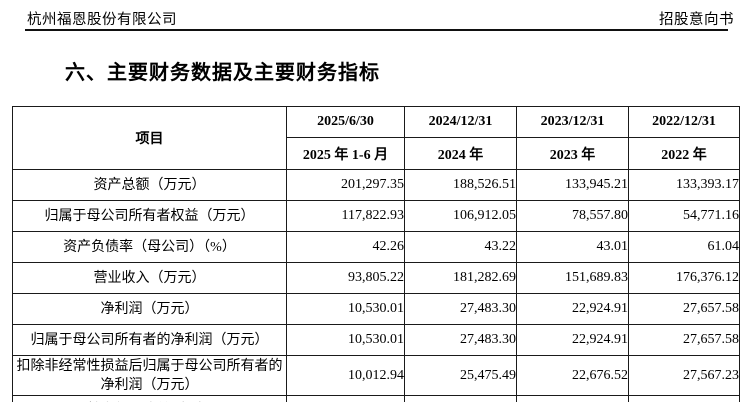  Describe the element at coordinates (572, 278) in the screenshot. I see `cell-value: 151,689.83` at that location.